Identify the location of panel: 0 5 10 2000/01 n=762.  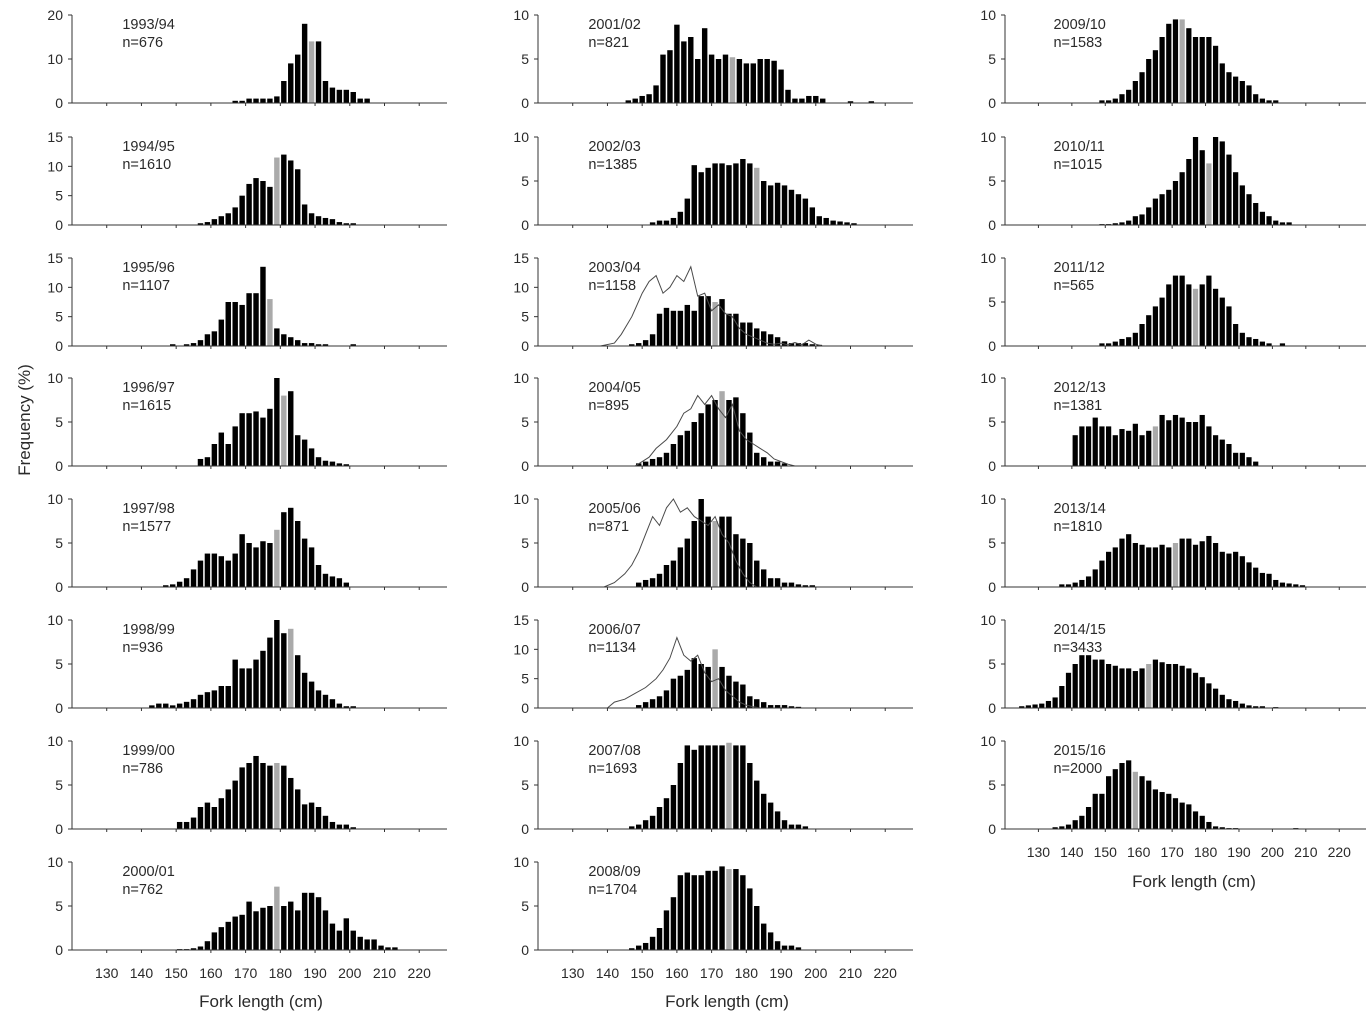
(247, 906).